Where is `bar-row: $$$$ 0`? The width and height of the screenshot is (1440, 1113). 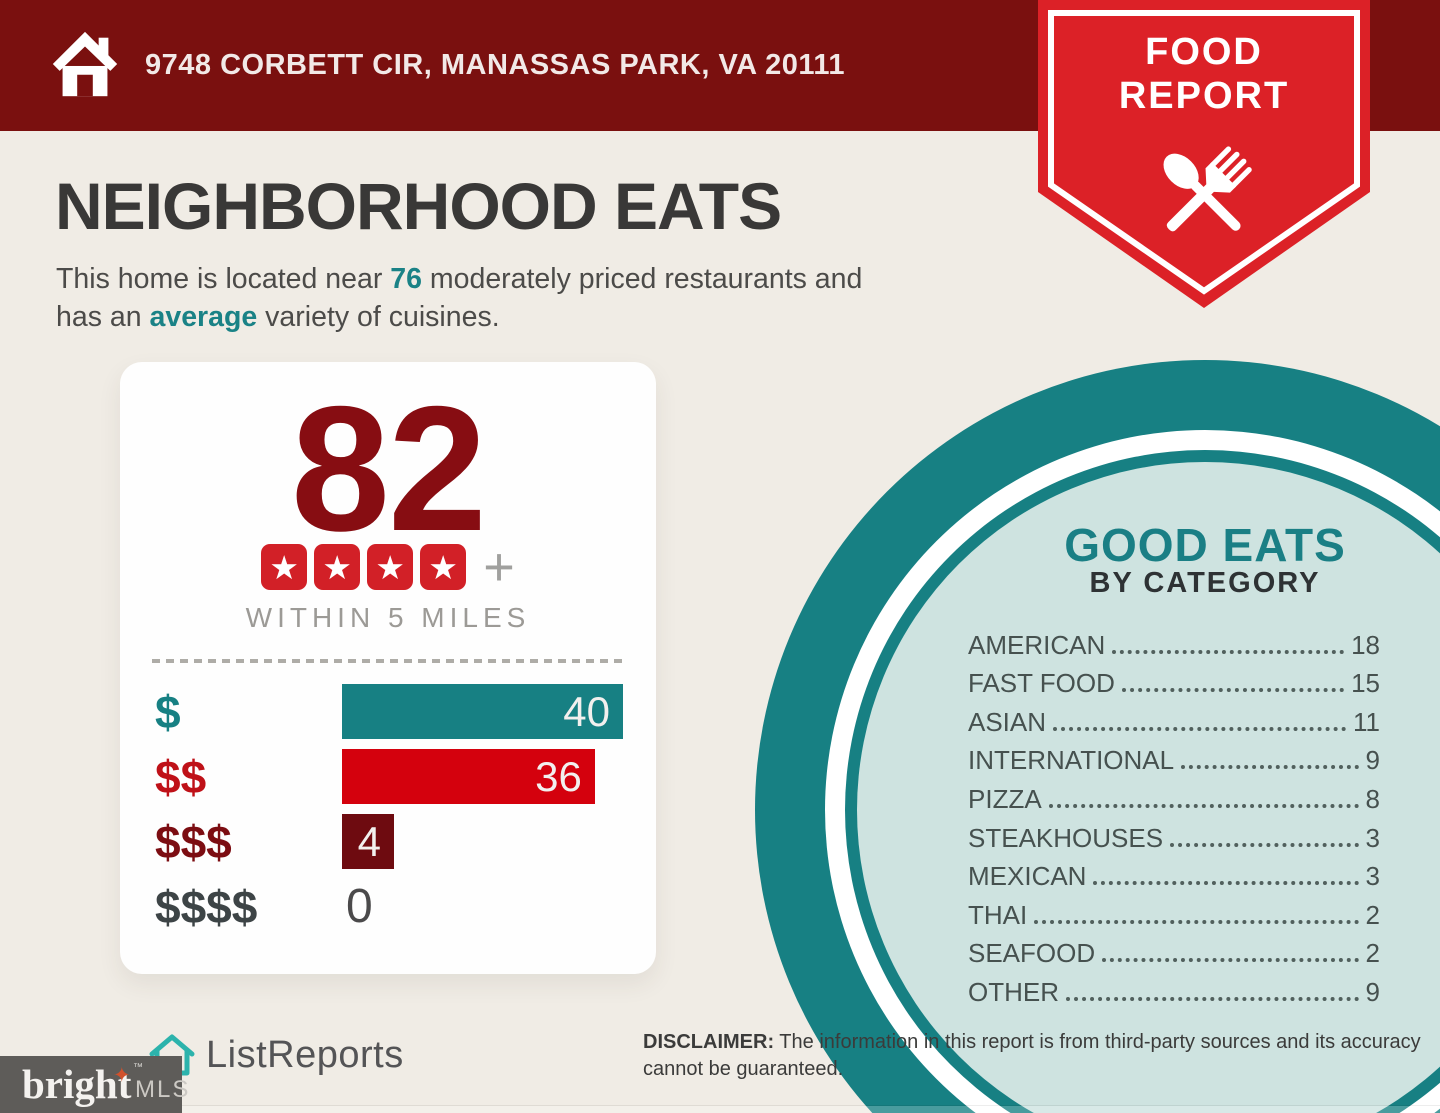
bar-row: $$$$ 0 is located at coordinates (389, 906).